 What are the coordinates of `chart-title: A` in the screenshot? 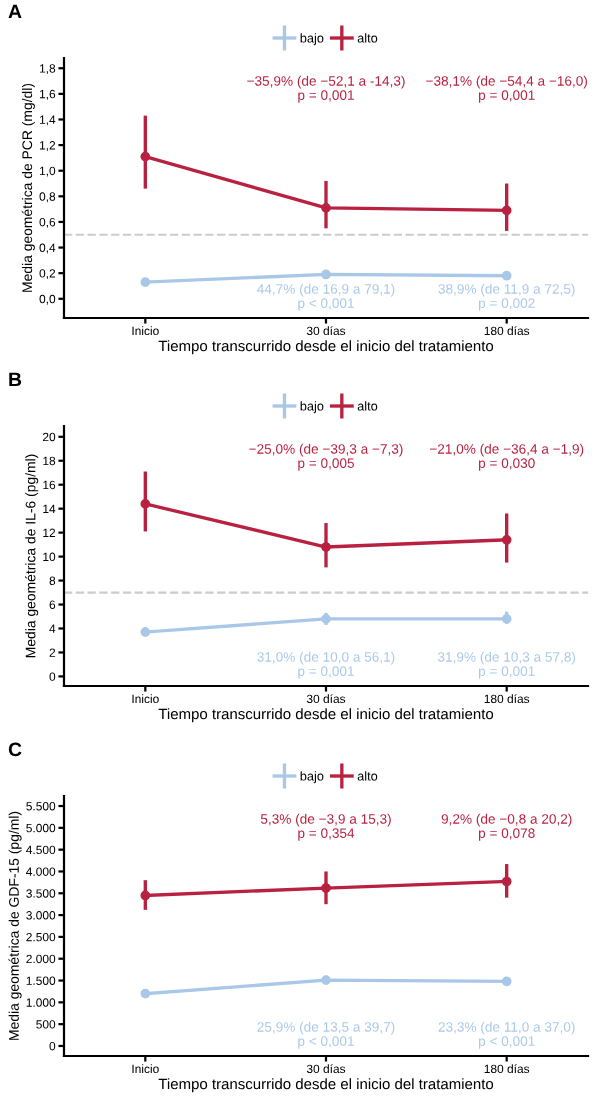 It's located at (15, 11).